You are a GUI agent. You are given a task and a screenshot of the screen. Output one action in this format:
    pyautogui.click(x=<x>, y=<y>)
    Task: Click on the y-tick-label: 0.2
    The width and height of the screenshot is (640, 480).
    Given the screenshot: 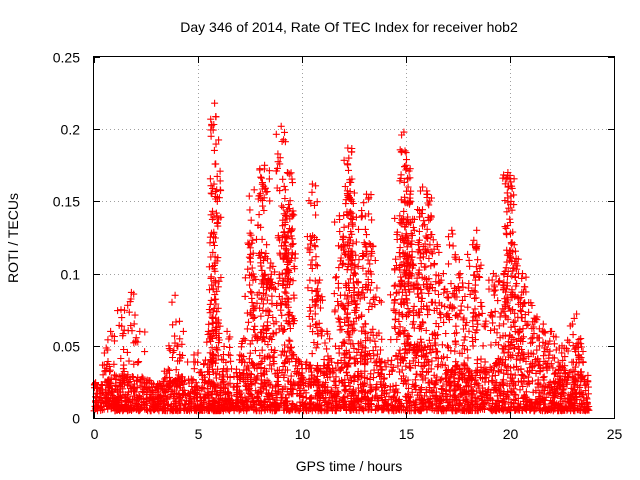 What is the action you would take?
    pyautogui.click(x=71, y=130)
    